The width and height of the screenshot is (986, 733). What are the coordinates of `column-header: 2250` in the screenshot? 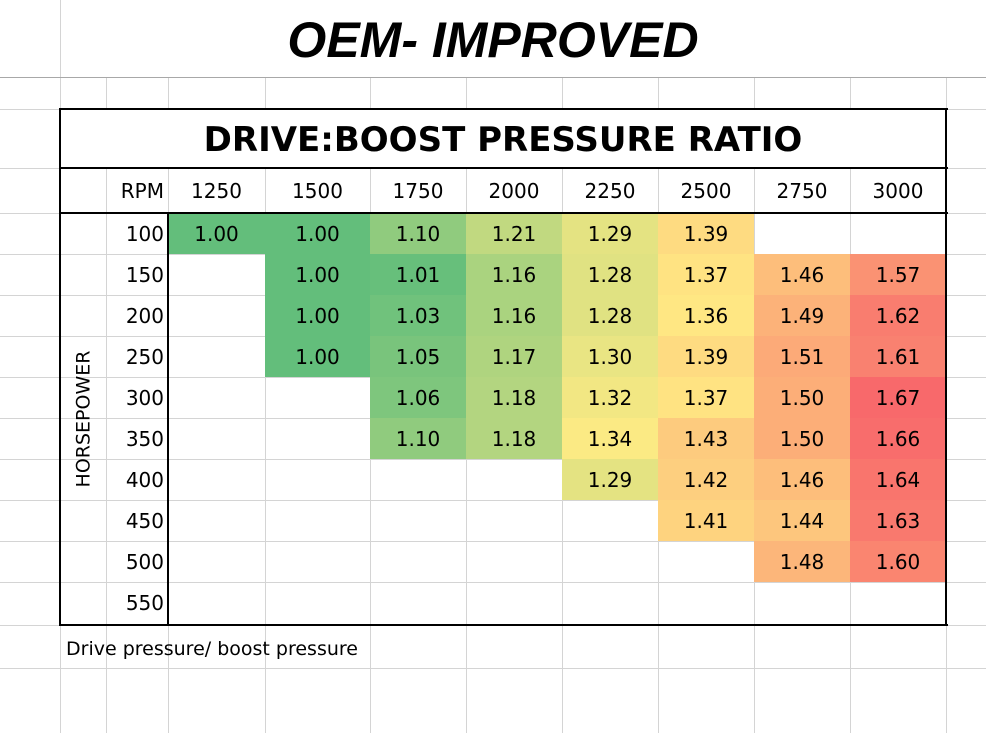 It's located at (610, 191).